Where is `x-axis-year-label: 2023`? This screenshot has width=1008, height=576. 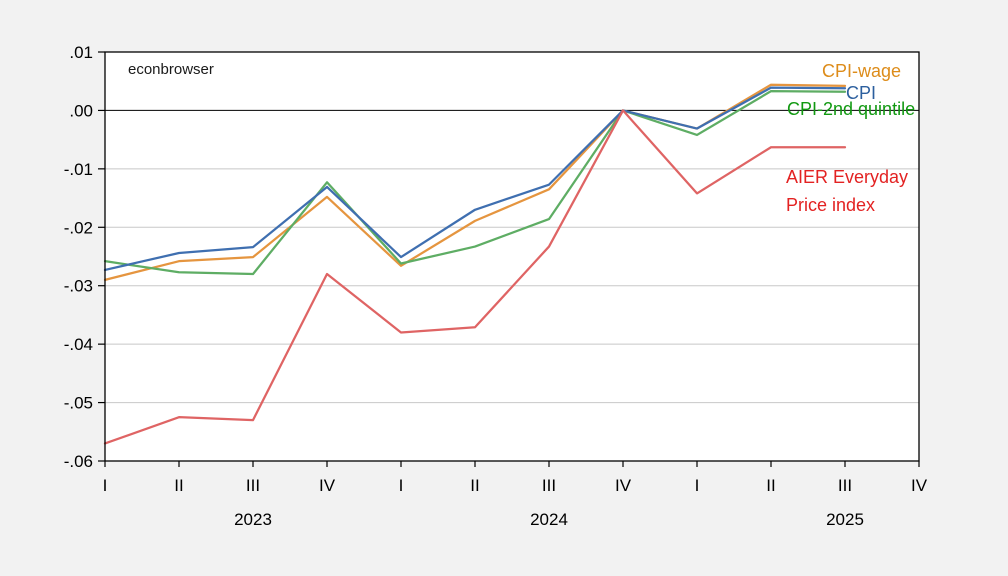
x-axis-year-label: 2023 is located at coordinates (253, 519).